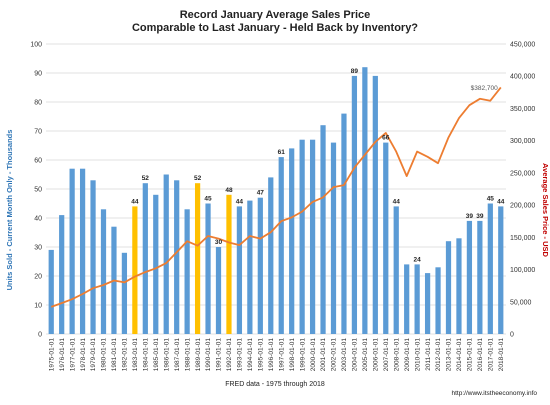  I want to click on x-tick-label: 1985-01-01, so click(156, 355).